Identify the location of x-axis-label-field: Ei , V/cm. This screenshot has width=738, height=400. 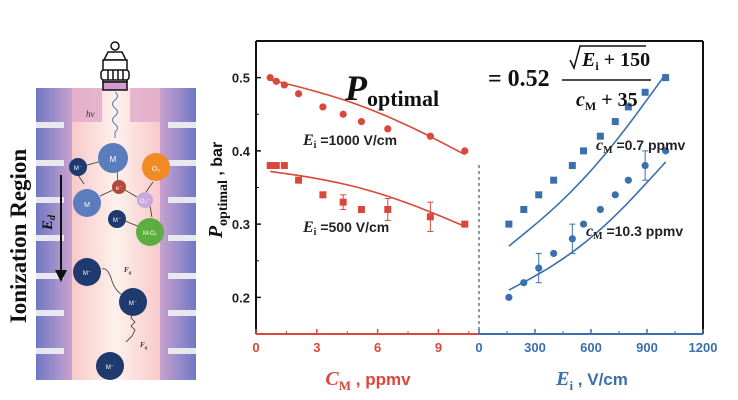
(591, 380).